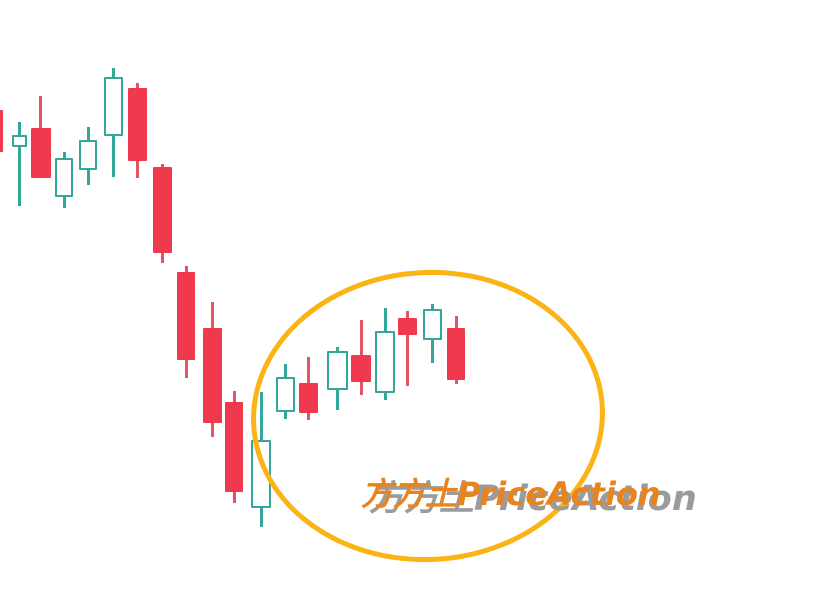  Describe the element at coordinates (511, 494) in the screenshot. I see `watermark-front-text: 方方土PriceAction` at that location.